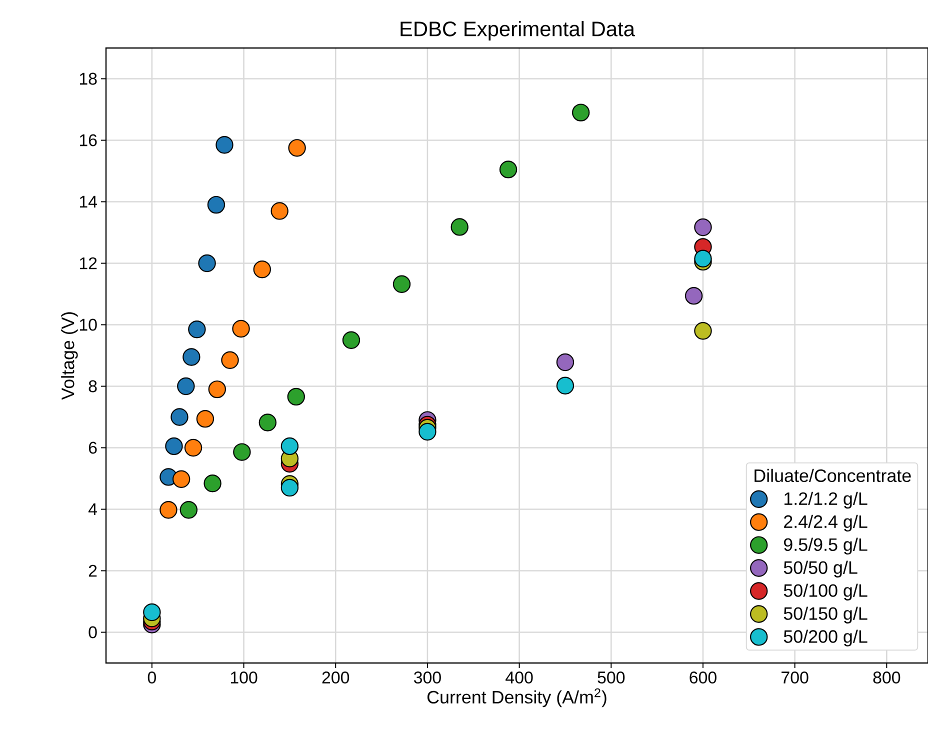 The width and height of the screenshot is (928, 745). Describe the element at coordinates (826, 500) in the screenshot. I see `legend-label: 1.2/1.2 g/L` at that location.